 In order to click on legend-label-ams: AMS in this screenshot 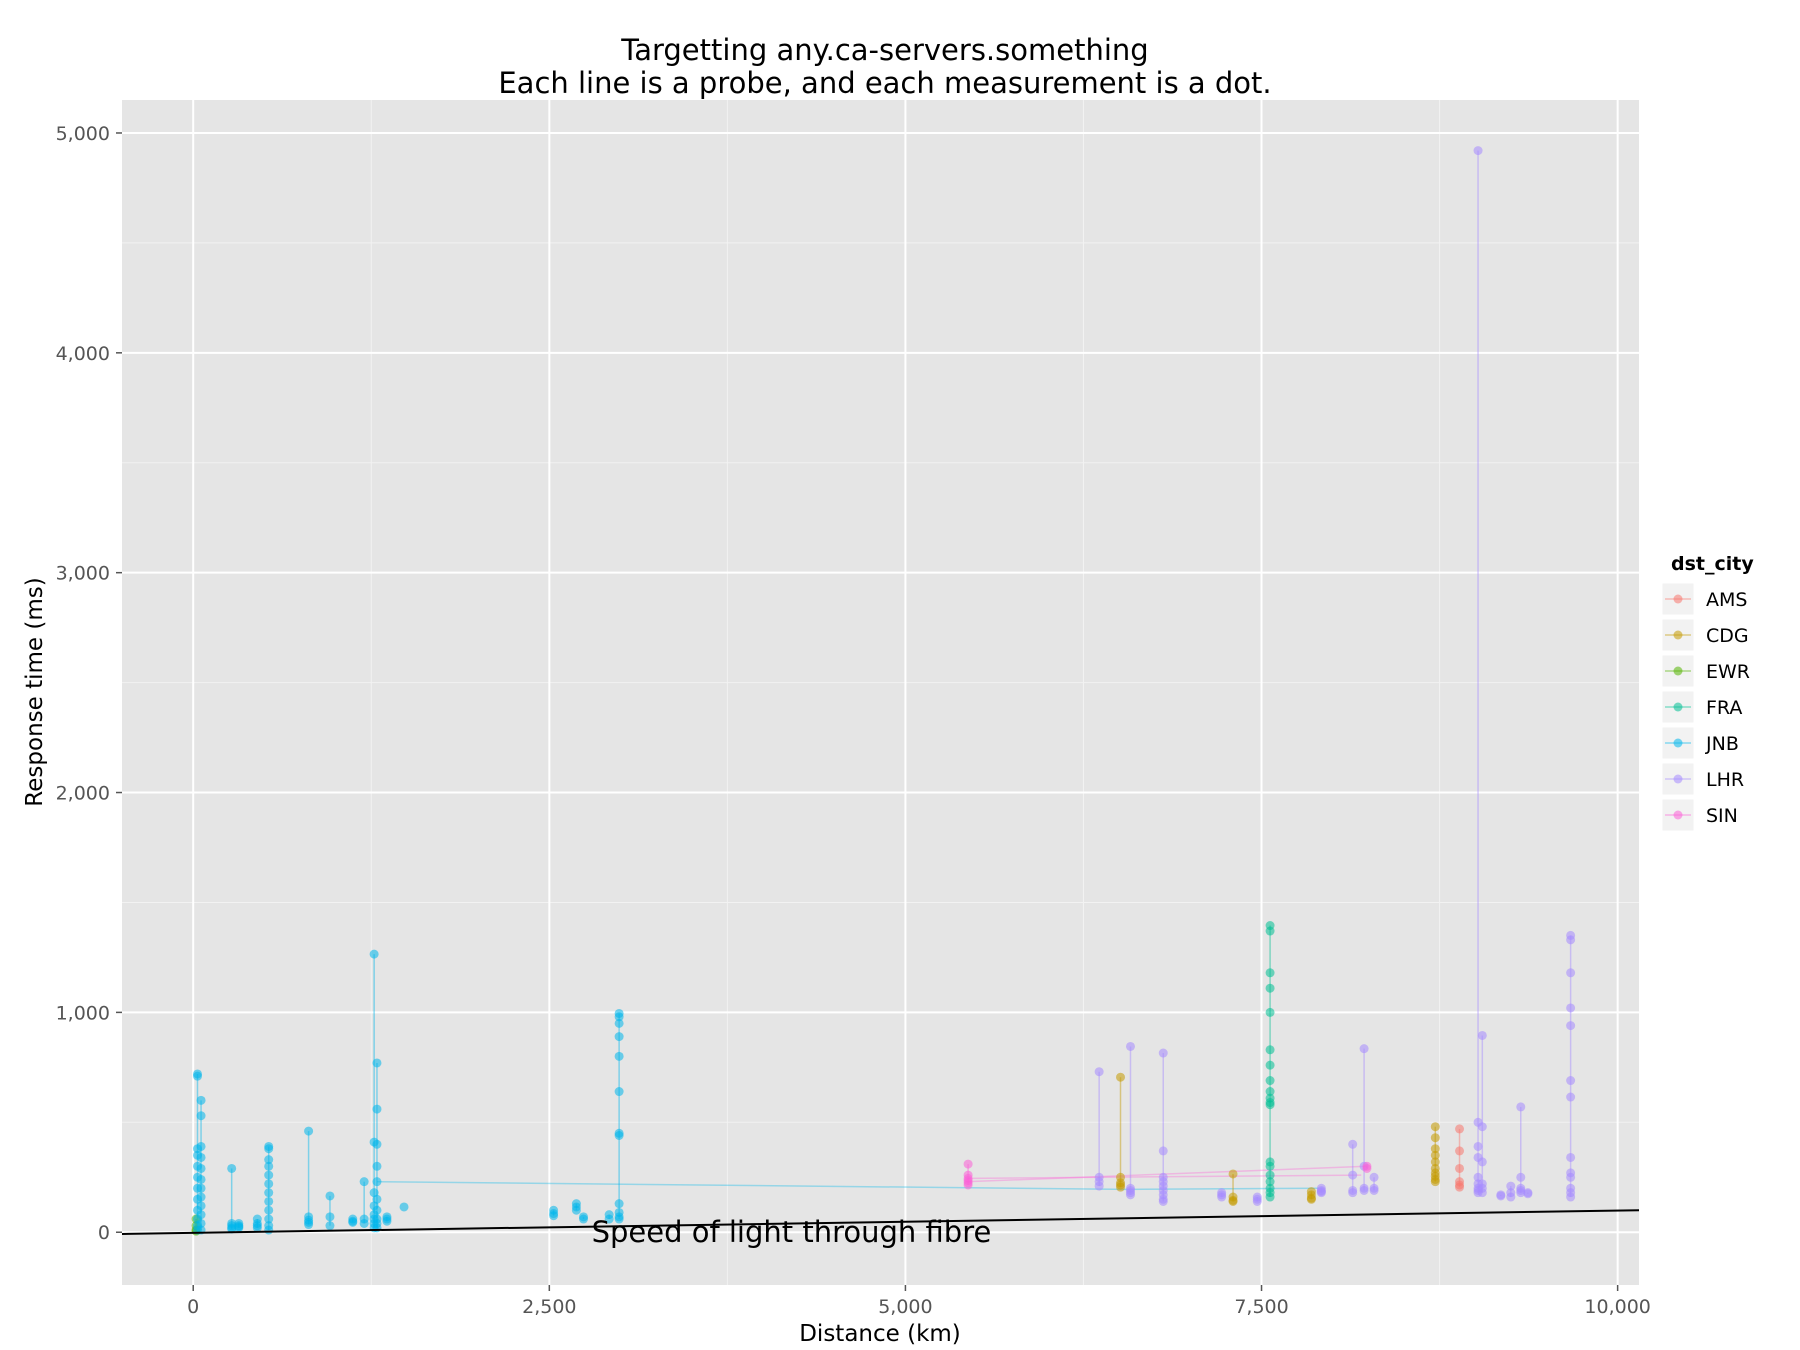, I will do `click(1726, 600)`.